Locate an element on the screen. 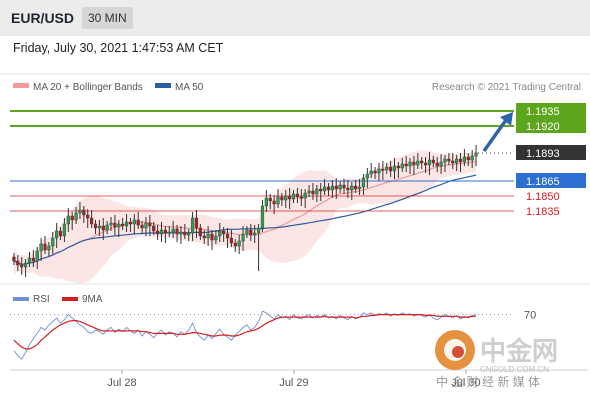 This screenshot has width=590, height=400. x-tick-label: Jul 29 is located at coordinates (293, 383).